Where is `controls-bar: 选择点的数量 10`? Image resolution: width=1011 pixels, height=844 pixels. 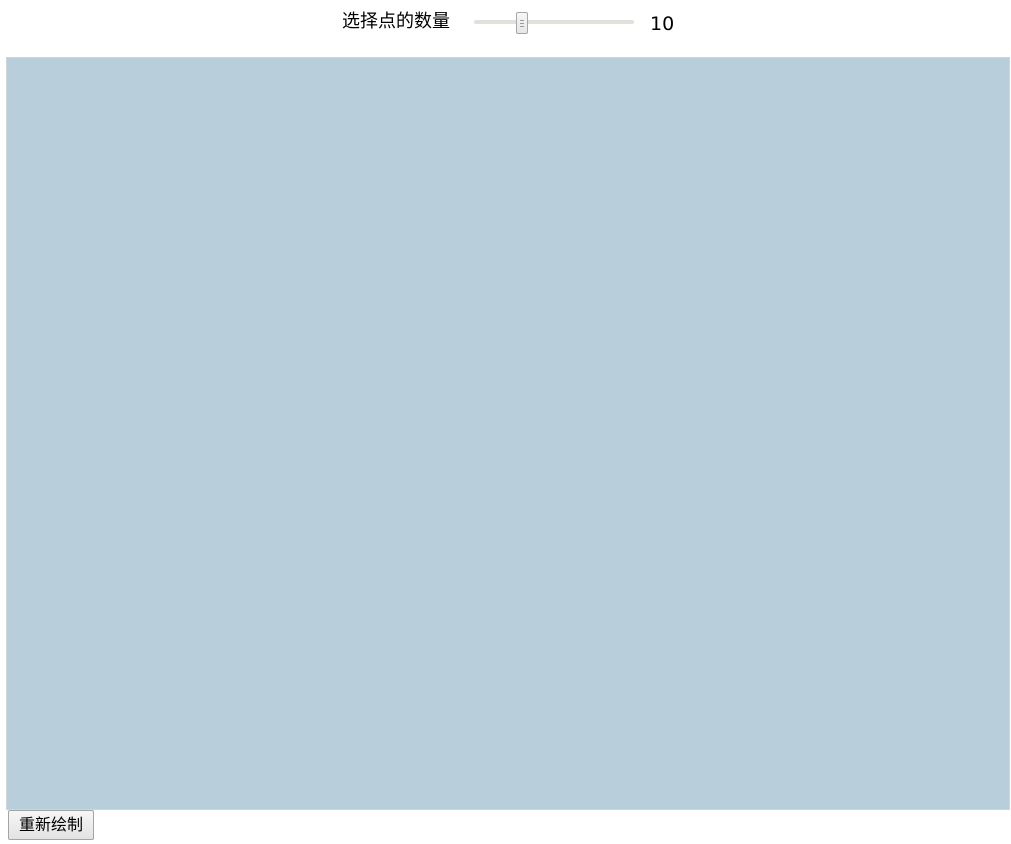 controls-bar: 选择点的数量 10 is located at coordinates (505, 23).